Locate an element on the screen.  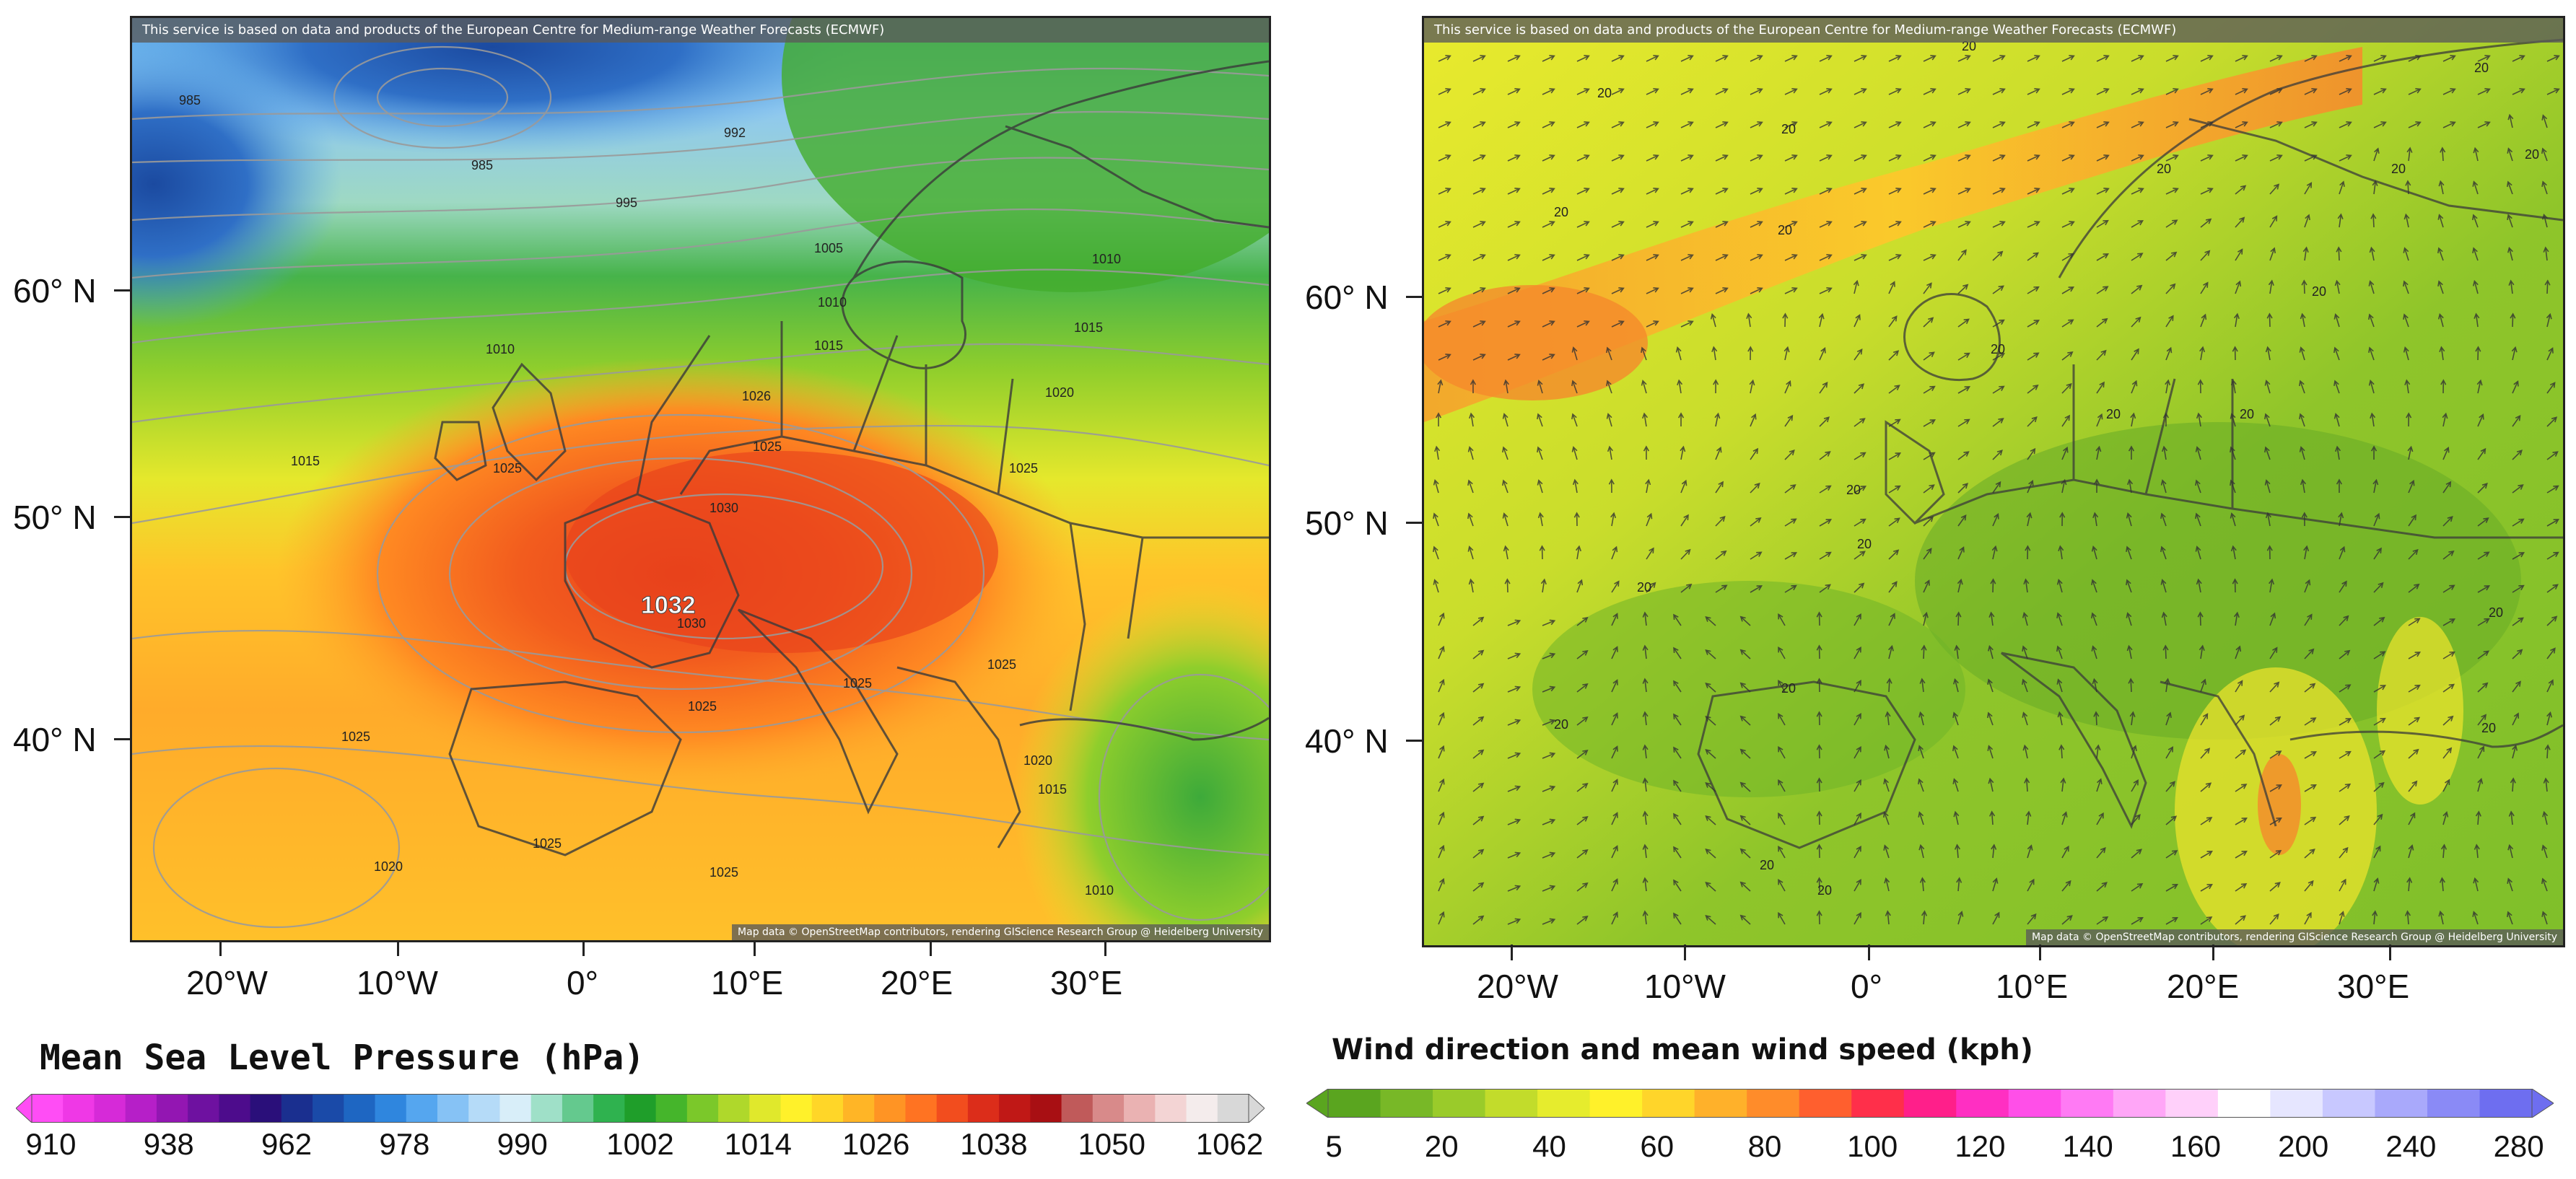
colorbar-label: 160 is located at coordinates (2195, 1146).